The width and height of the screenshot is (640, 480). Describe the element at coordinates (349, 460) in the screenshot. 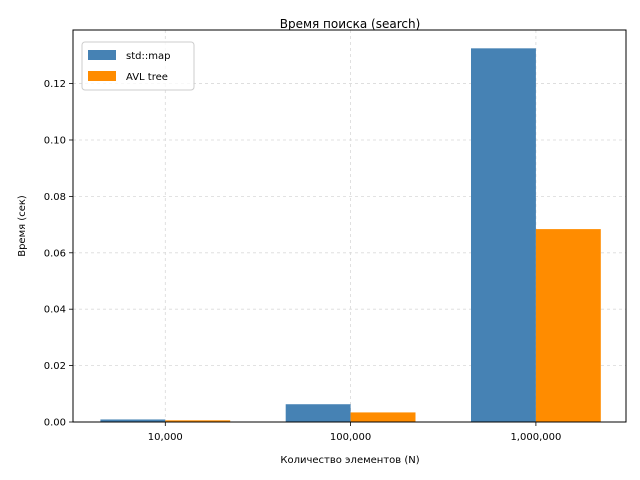

I see `x-axis-title: Количество элементов (N)` at that location.